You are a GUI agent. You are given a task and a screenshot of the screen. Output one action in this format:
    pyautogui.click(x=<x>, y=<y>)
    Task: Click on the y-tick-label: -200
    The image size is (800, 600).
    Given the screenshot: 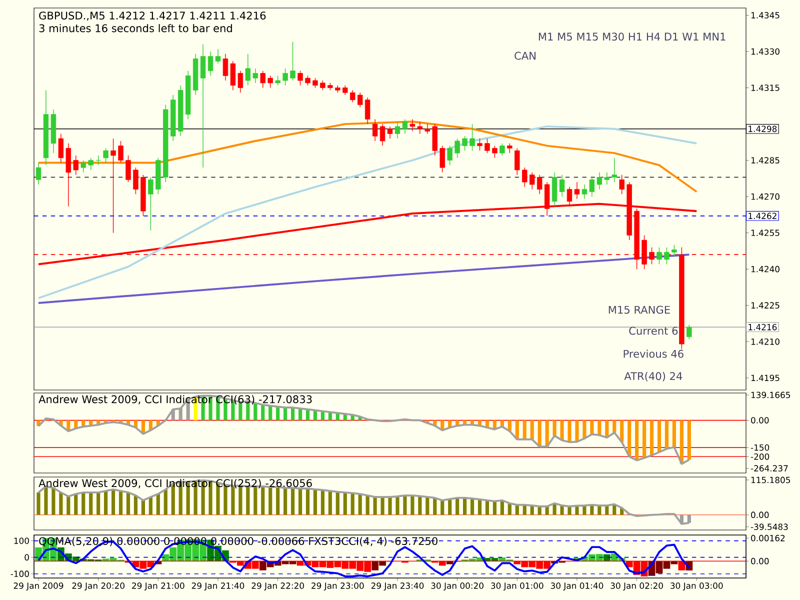 What is the action you would take?
    pyautogui.click(x=760, y=456)
    